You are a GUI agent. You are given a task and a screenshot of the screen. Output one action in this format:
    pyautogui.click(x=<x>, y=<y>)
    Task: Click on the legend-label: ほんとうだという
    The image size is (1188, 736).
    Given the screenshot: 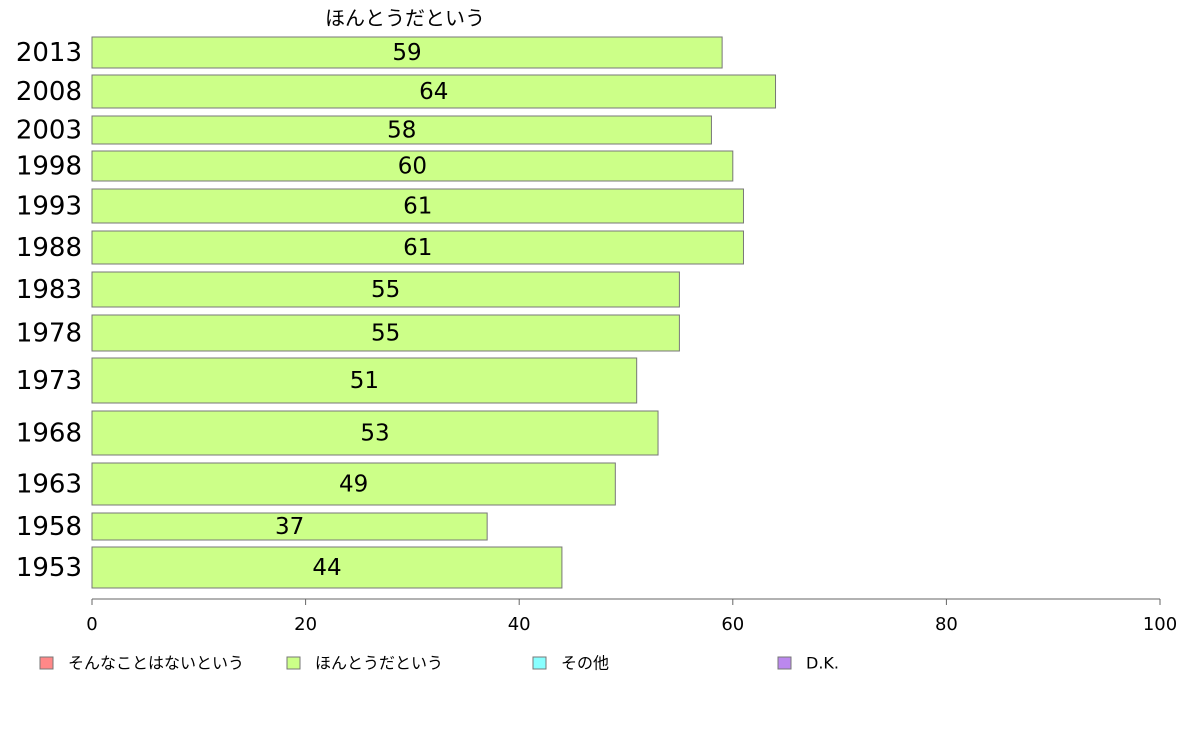 What is the action you would take?
    pyautogui.click(x=379, y=663)
    